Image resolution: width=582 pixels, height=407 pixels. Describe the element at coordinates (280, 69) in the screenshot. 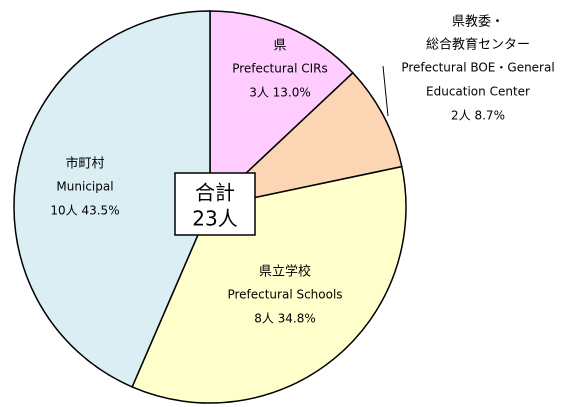

I see `slice-label-en: Prefectural CIRs` at that location.